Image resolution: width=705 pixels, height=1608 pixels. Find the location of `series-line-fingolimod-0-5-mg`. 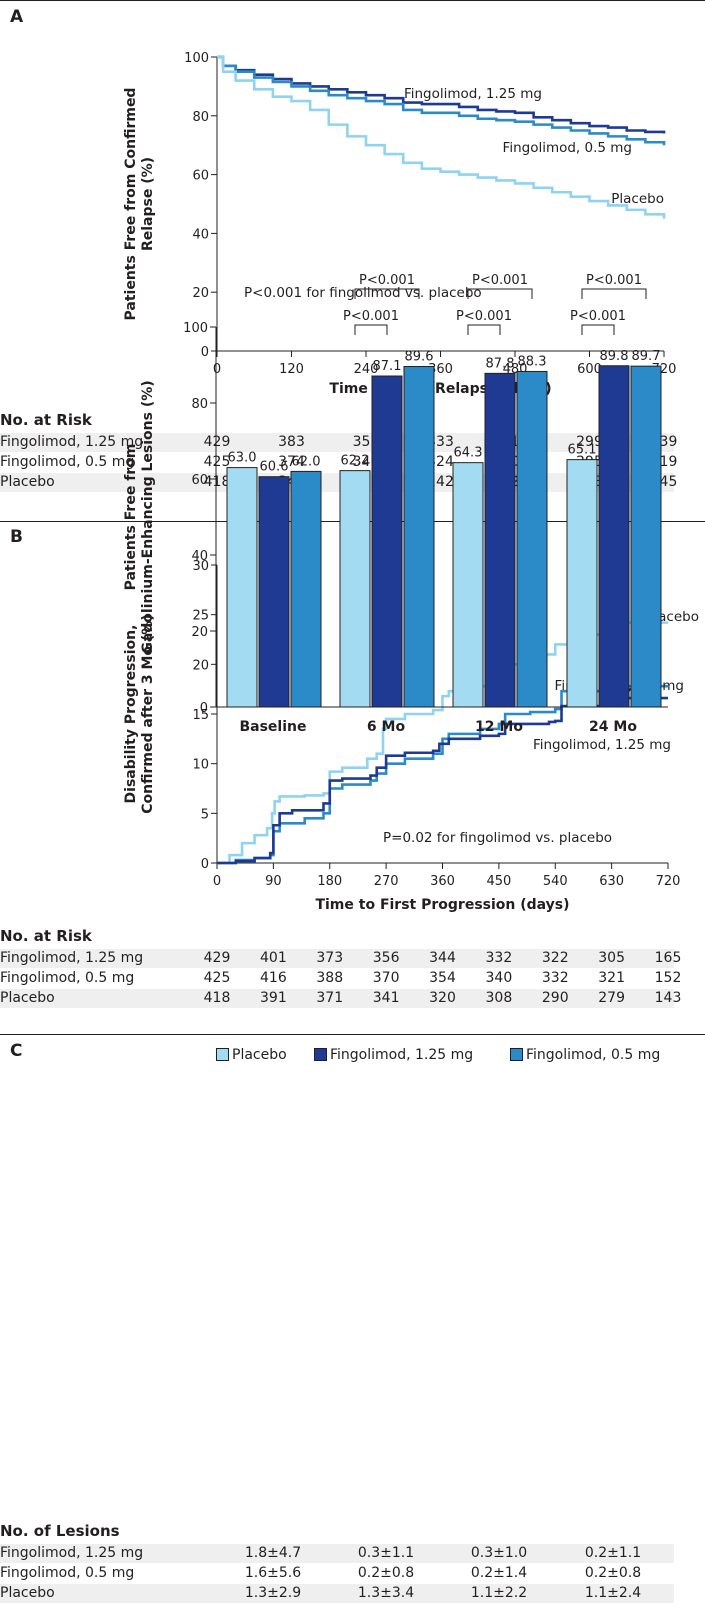

series-line-fingolimod-0-5-mg is located at coordinates (441, 100).